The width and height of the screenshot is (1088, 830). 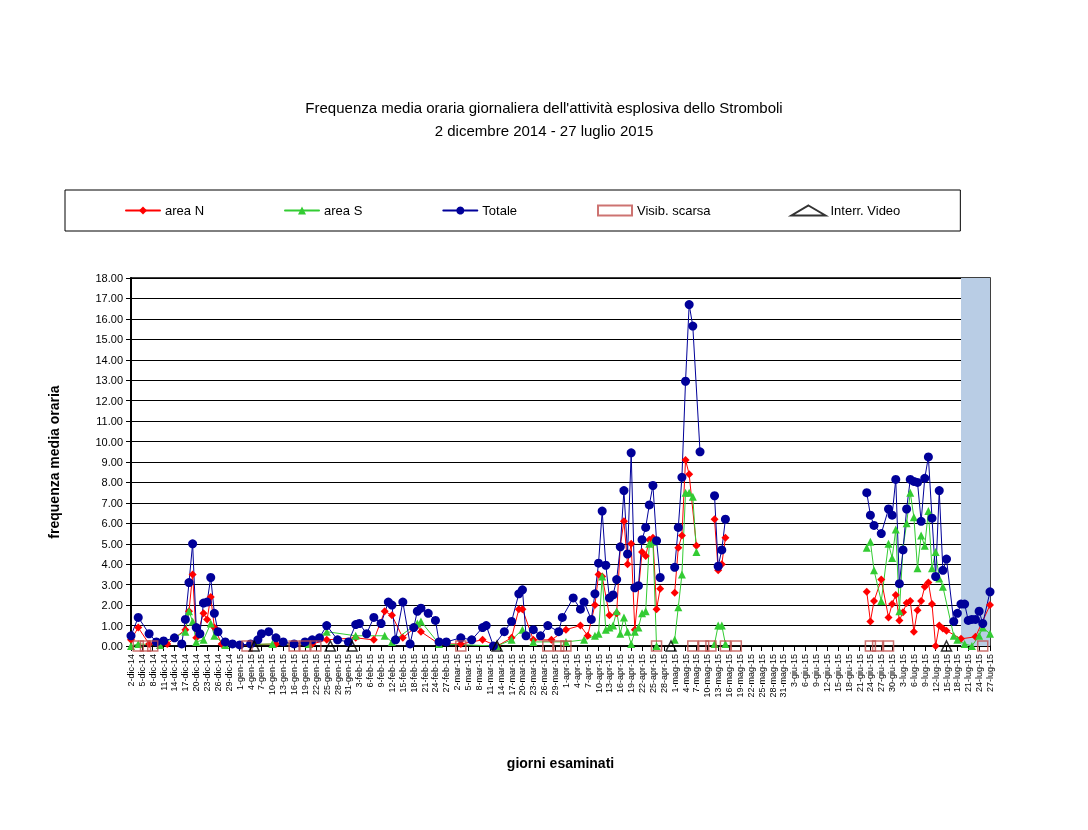 I want to click on x-tick-label: 23-dic-14, so click(x=207, y=673).